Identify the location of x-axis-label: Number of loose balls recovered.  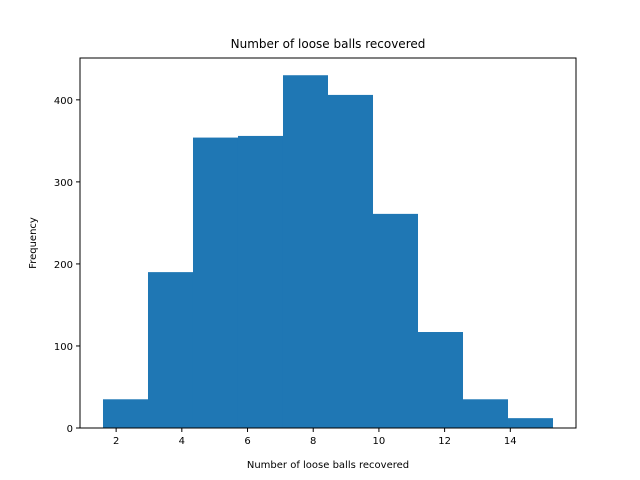
(328, 465).